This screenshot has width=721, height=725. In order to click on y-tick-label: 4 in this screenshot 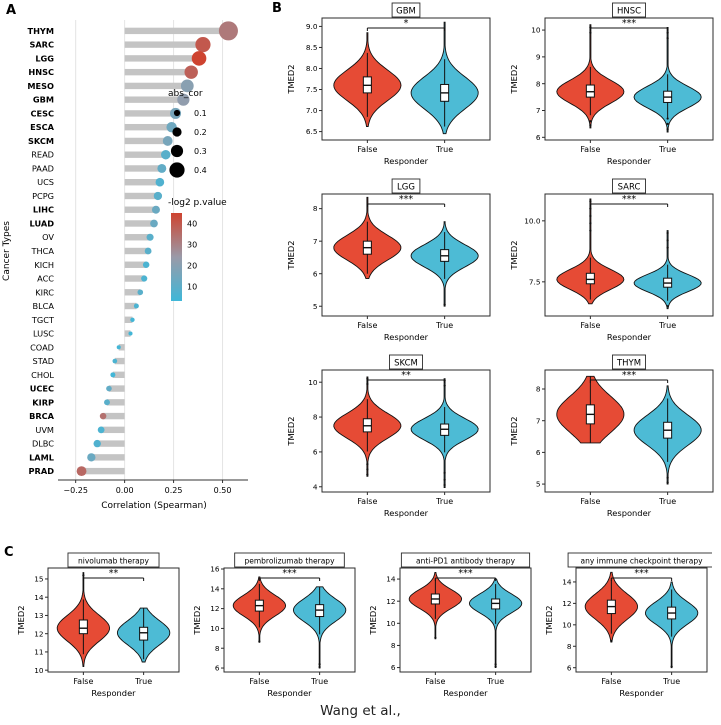, I will do `click(315, 486)`.